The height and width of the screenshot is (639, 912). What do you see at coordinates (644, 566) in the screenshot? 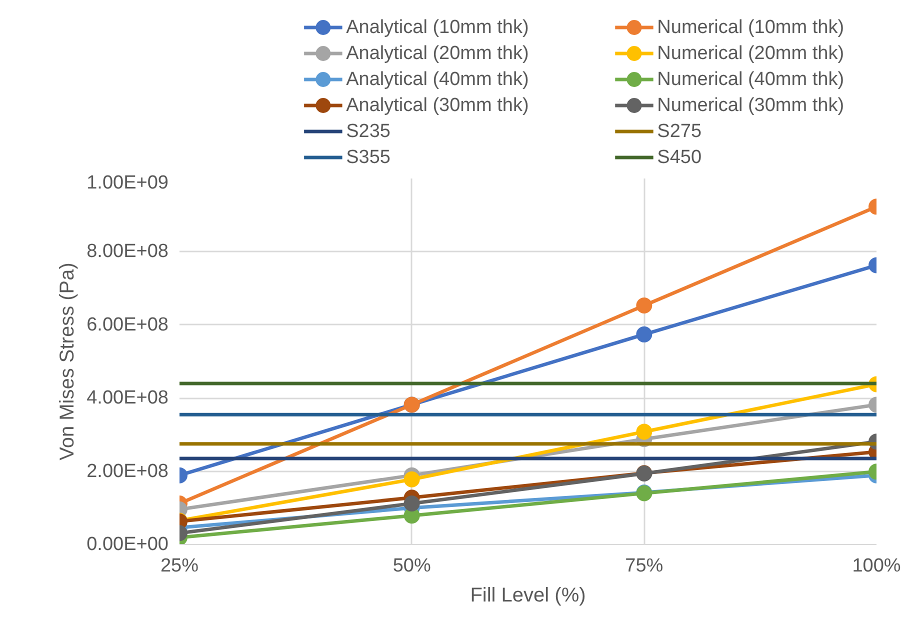
I see `x-tick-label: 75%` at bounding box center [644, 566].